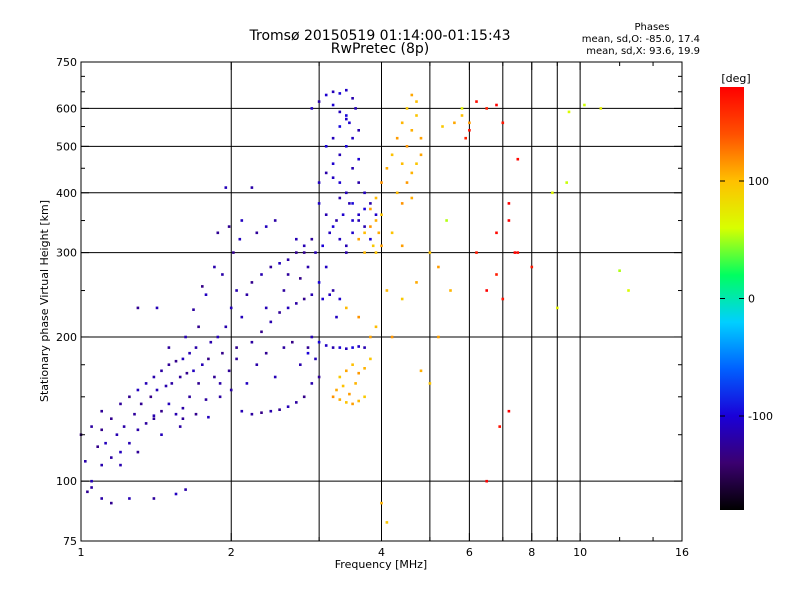 Image resolution: width=800 pixels, height=604 pixels. Describe the element at coordinates (66, 337) in the screenshot. I see `y-tick-label: 200` at that location.